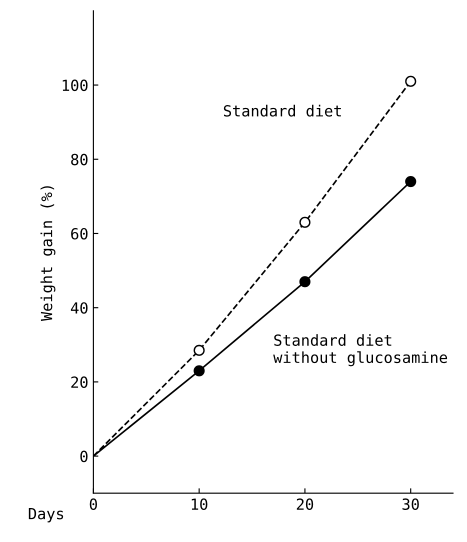 This screenshot has height=542, width=467. I want to click on x-tick-label: 20, so click(305, 504).